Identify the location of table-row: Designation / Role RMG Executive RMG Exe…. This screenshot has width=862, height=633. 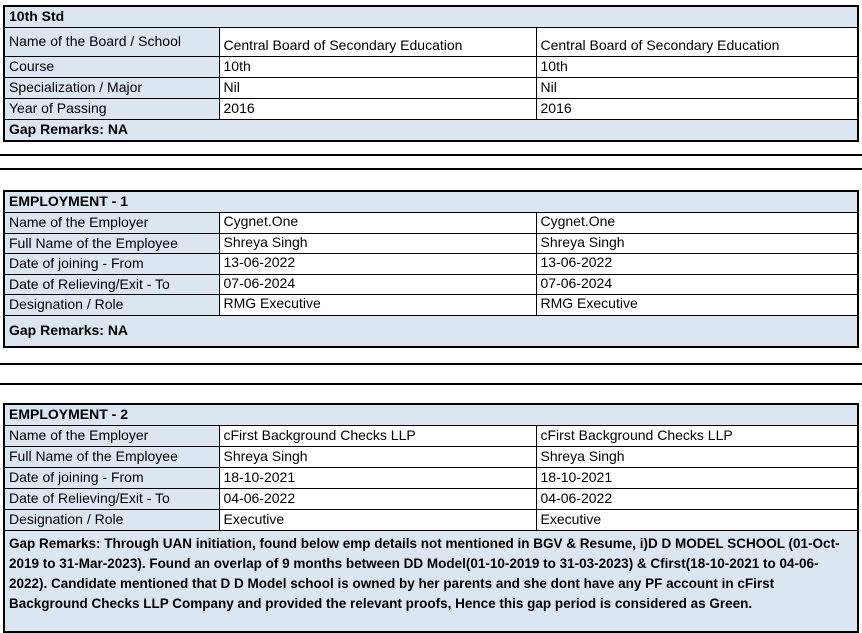
(431, 305).